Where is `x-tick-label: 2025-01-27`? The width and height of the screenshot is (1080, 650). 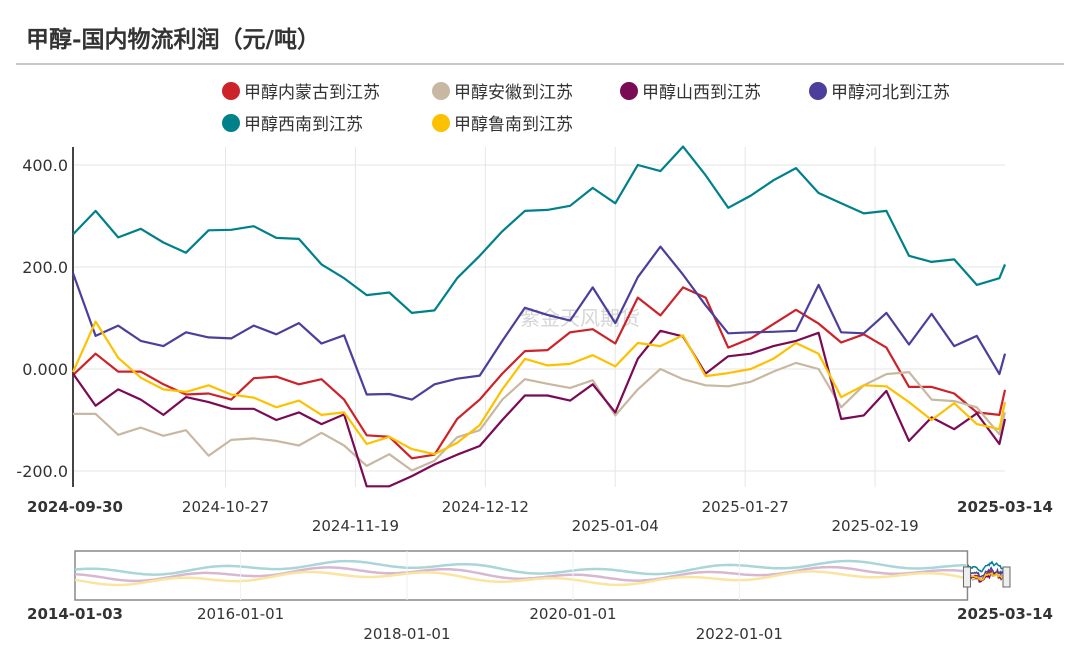
x-tick-label: 2025-01-27 is located at coordinates (745, 507).